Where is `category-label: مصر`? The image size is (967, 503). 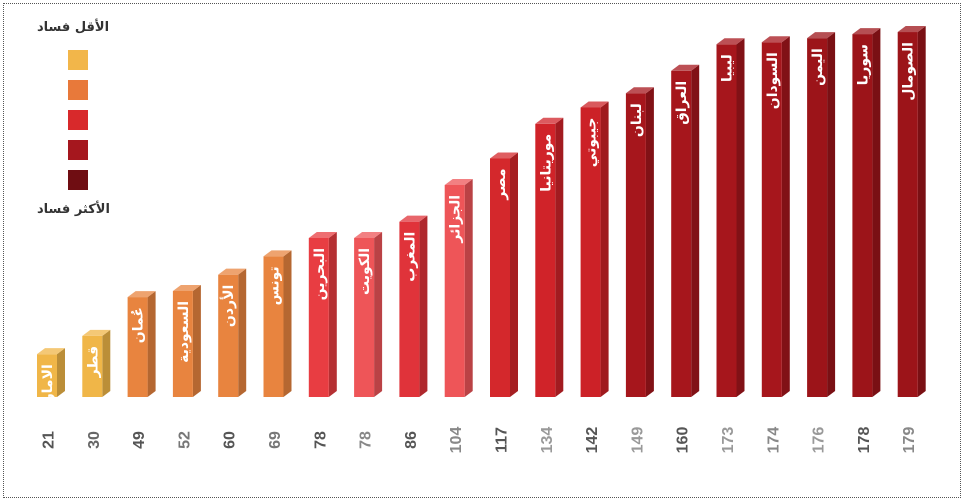
category-label: مصر is located at coordinates (501, 184).